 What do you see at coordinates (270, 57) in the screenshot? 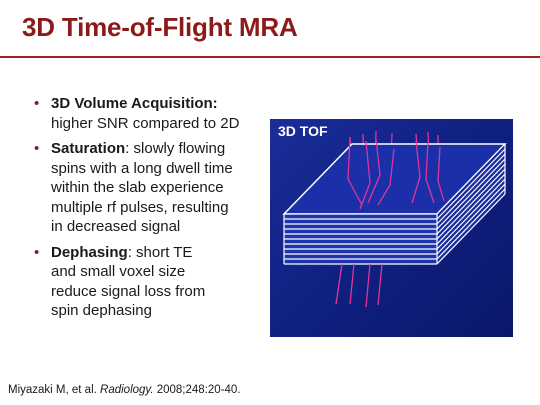
I see `title-divider` at bounding box center [270, 57].